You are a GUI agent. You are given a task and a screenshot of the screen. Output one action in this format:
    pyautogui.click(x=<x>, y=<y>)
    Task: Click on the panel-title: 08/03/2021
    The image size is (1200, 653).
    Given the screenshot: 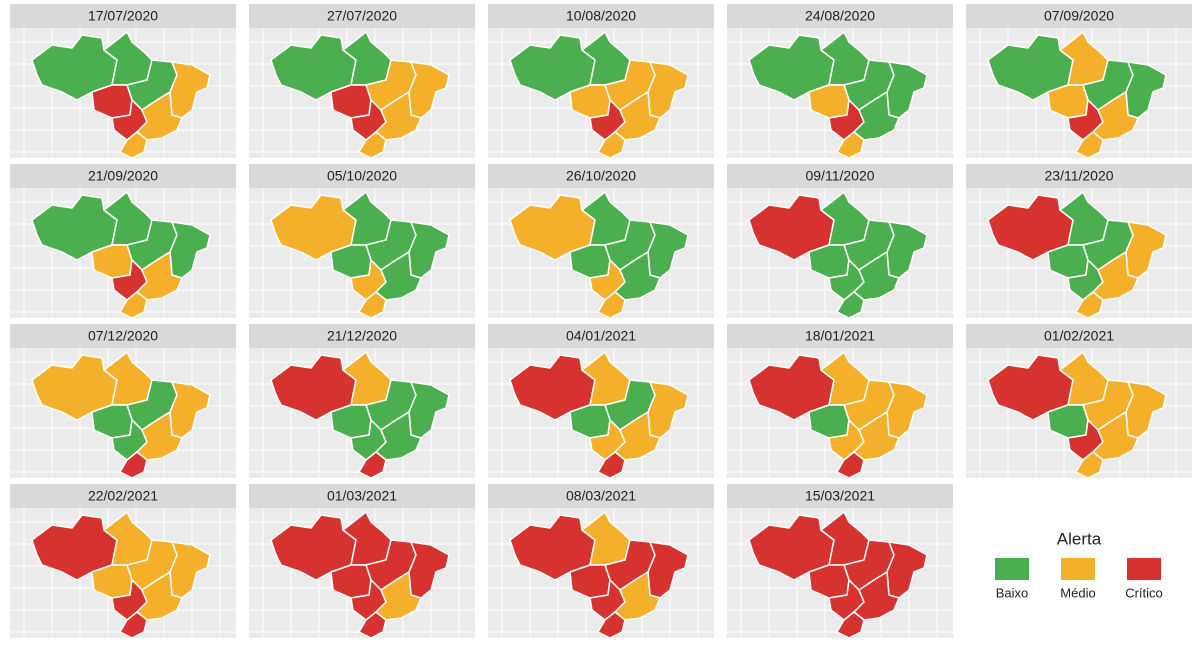 What is the action you would take?
    pyautogui.click(x=601, y=496)
    